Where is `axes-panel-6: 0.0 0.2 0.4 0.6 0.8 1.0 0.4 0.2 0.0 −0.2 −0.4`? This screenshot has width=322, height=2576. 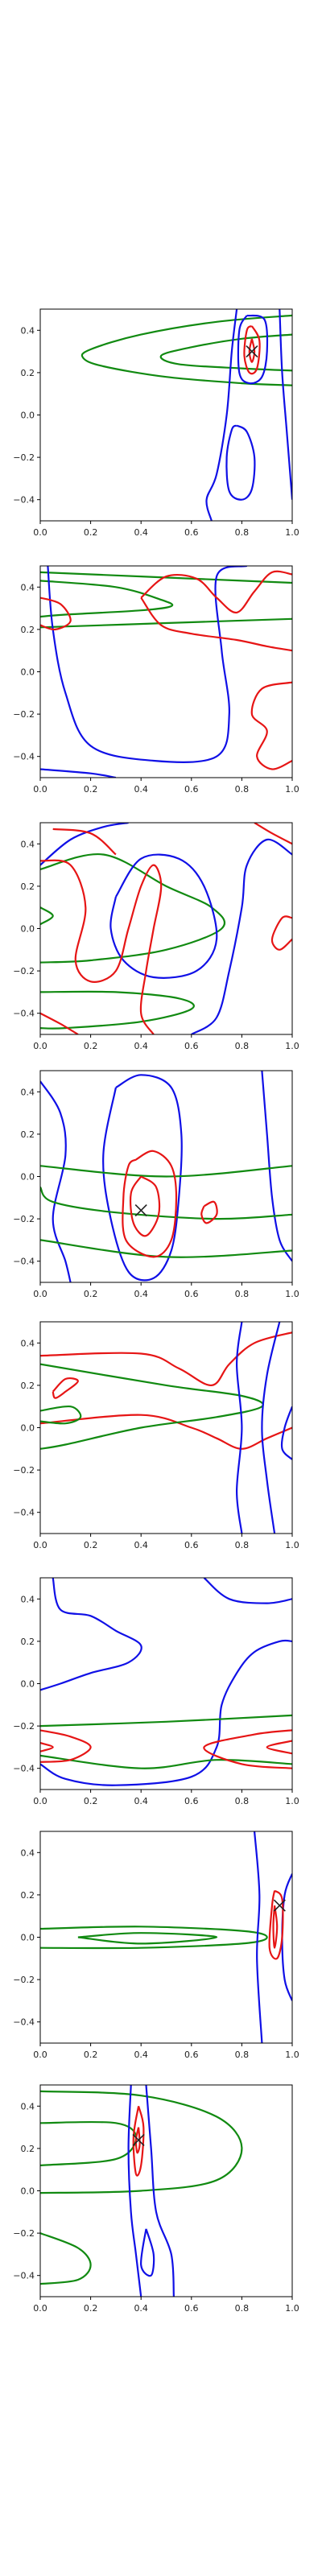 axes-panel-6: 0.0 0.2 0.4 0.6 0.8 1.0 0.4 0.2 0.0 −0.2 −0.4 is located at coordinates (156, 1691).